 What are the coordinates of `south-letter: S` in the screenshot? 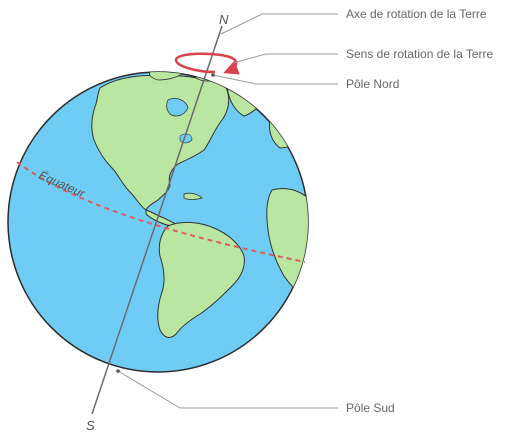 It's located at (90, 425).